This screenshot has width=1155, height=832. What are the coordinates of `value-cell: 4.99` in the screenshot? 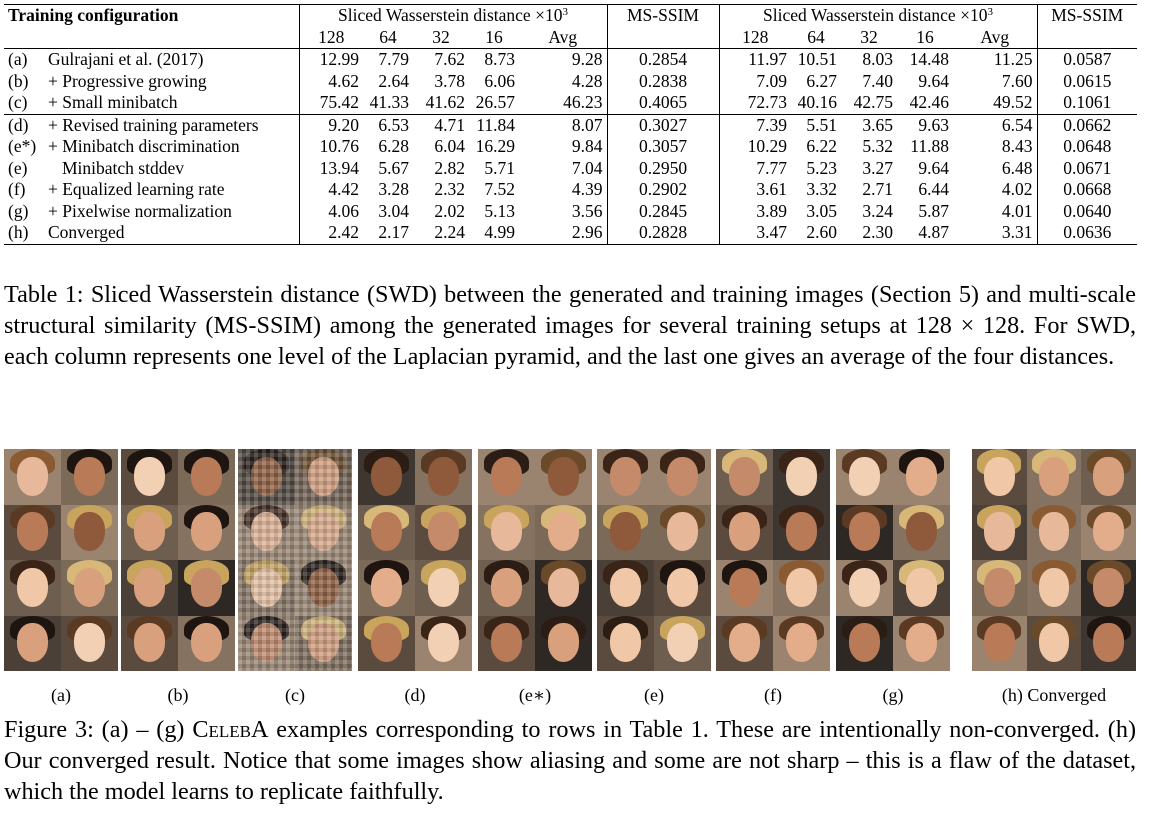 It's located at (494, 233).